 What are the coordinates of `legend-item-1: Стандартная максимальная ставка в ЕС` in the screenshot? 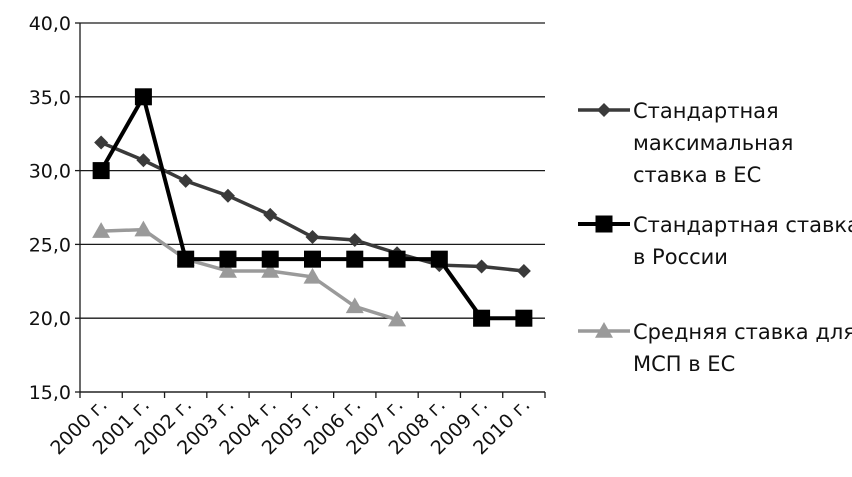 It's located at (685, 143).